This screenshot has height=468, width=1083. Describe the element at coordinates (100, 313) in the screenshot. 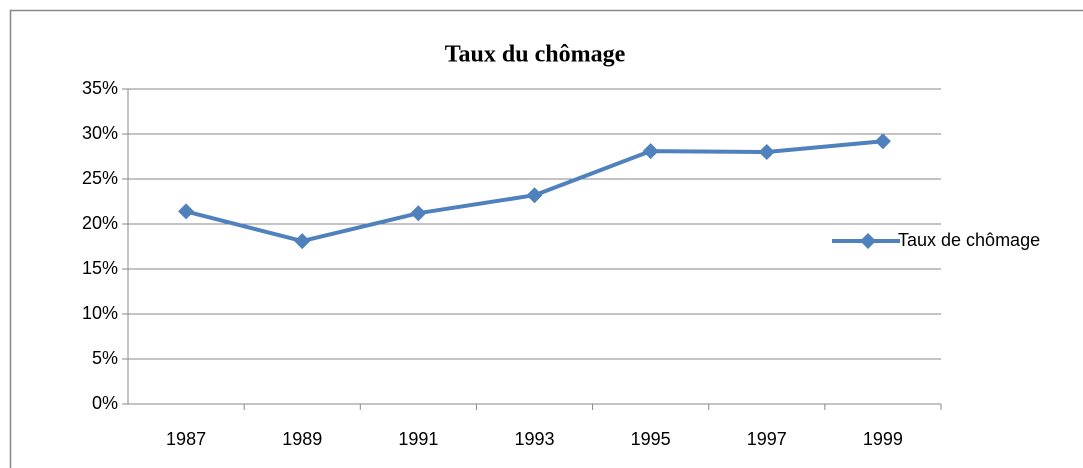

I see `y-tick-label: 10%` at that location.